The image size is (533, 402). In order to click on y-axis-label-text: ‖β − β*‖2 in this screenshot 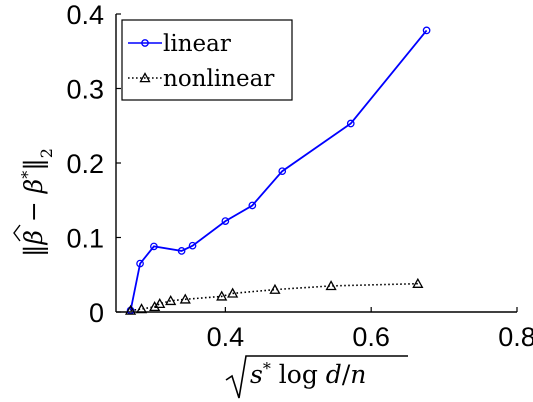, I will do `click(37, 202)`.